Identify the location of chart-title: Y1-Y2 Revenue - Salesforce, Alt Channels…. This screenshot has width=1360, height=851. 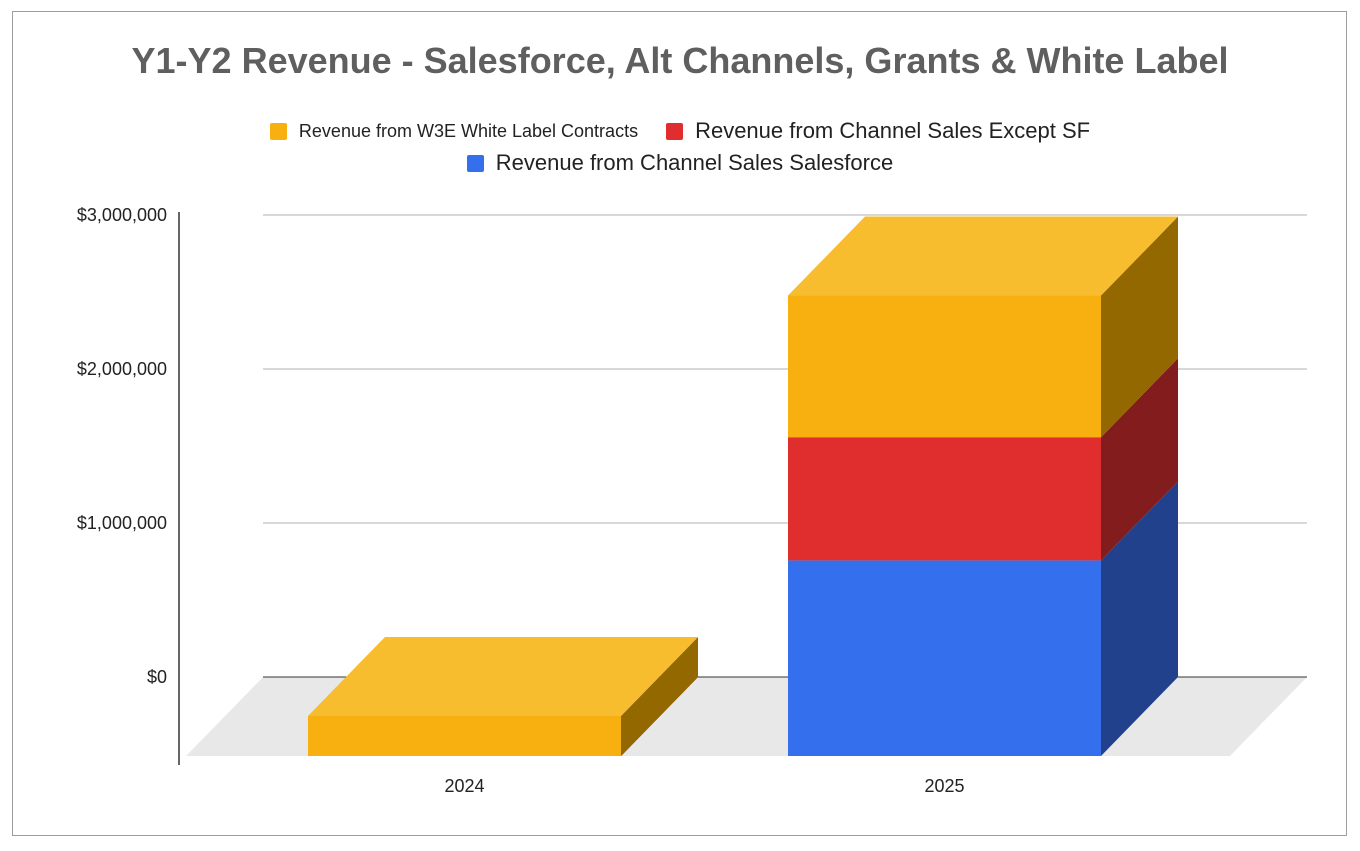
(680, 60).